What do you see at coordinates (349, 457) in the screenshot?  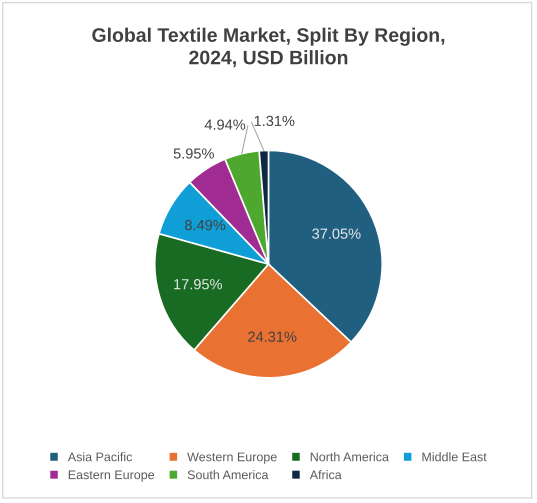 I see `legend-label: North America` at bounding box center [349, 457].